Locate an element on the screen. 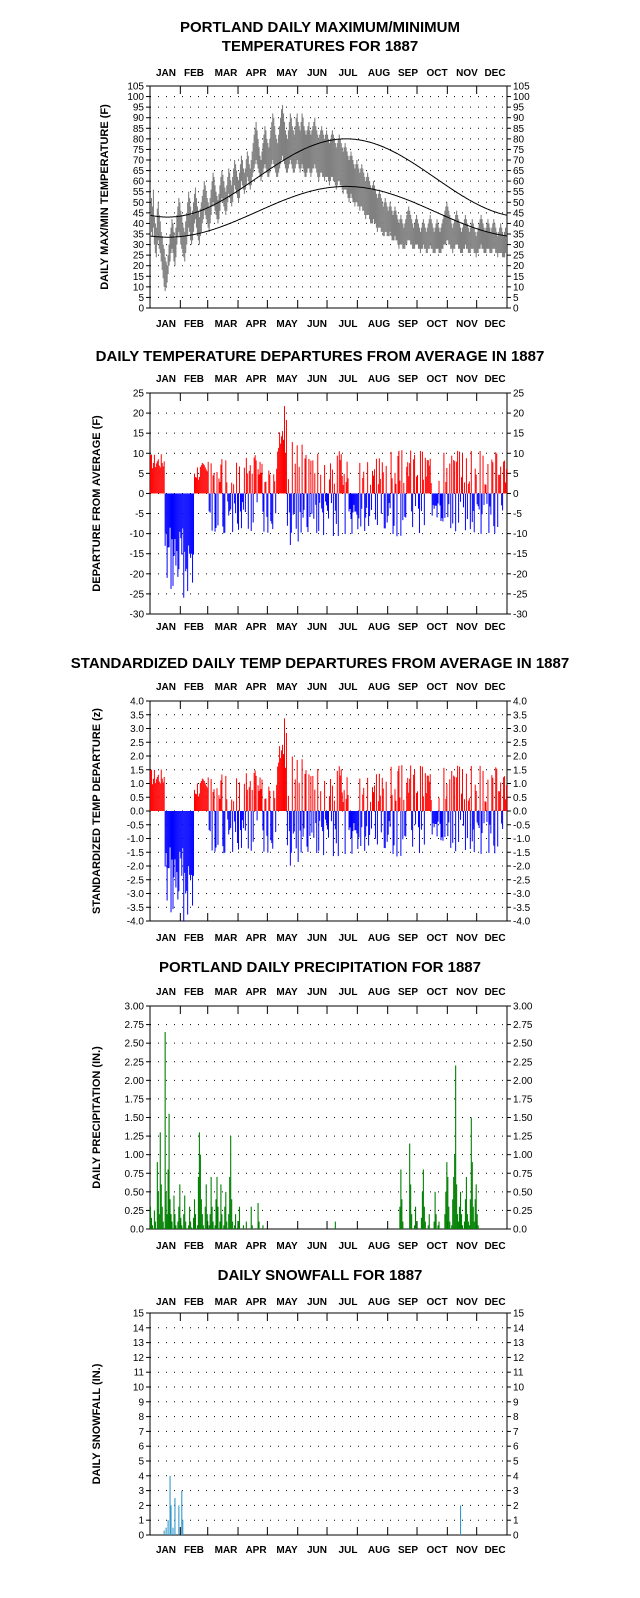 The image size is (640, 1598). y-tick-label-left: 10 is located at coordinates (139, 287).